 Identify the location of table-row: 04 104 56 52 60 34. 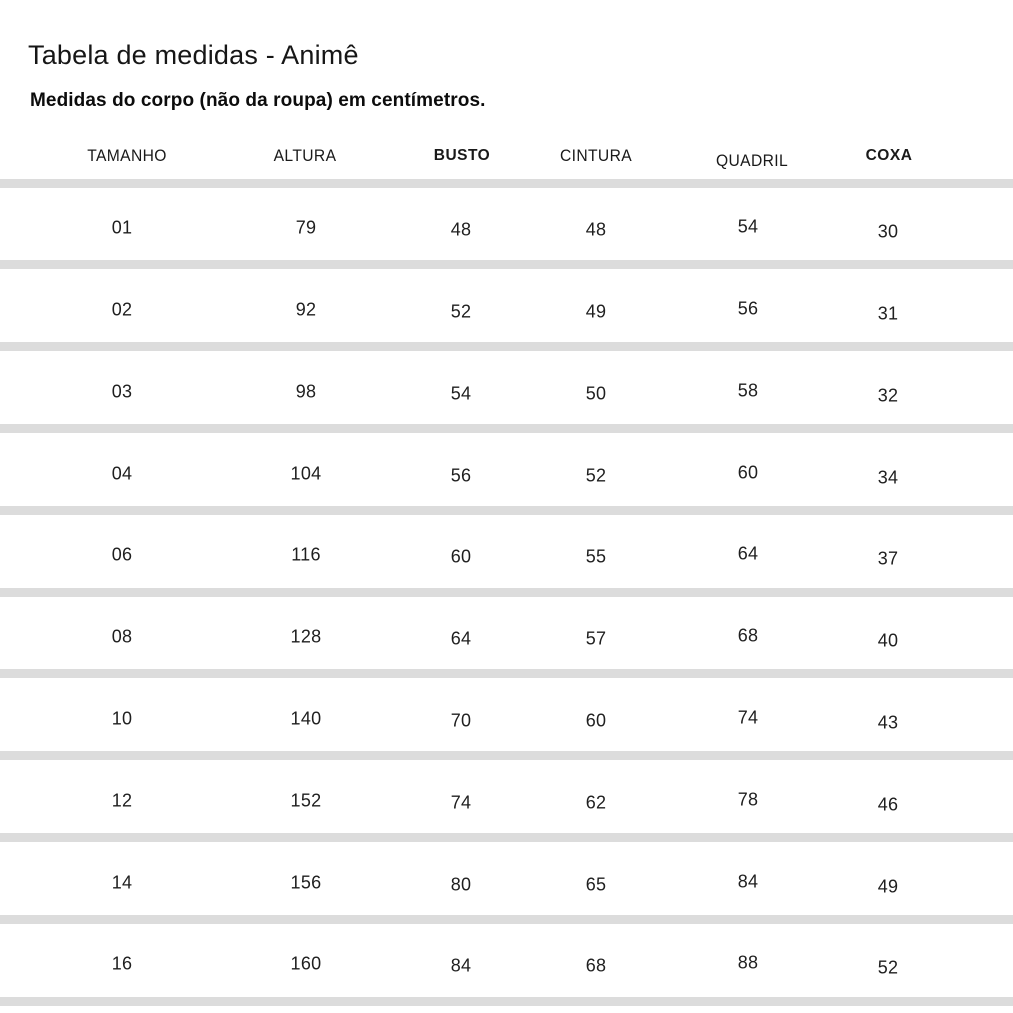
(506, 473).